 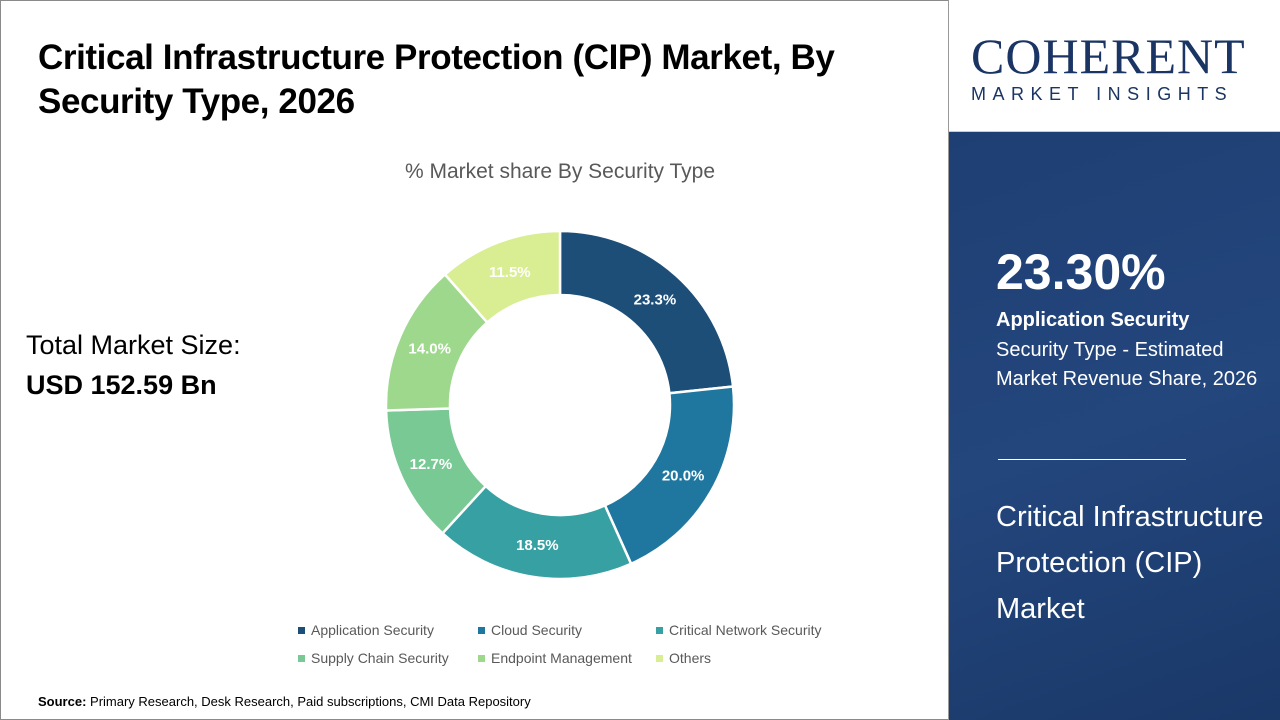 I want to click on data-label: 20.0%, so click(x=683, y=476).